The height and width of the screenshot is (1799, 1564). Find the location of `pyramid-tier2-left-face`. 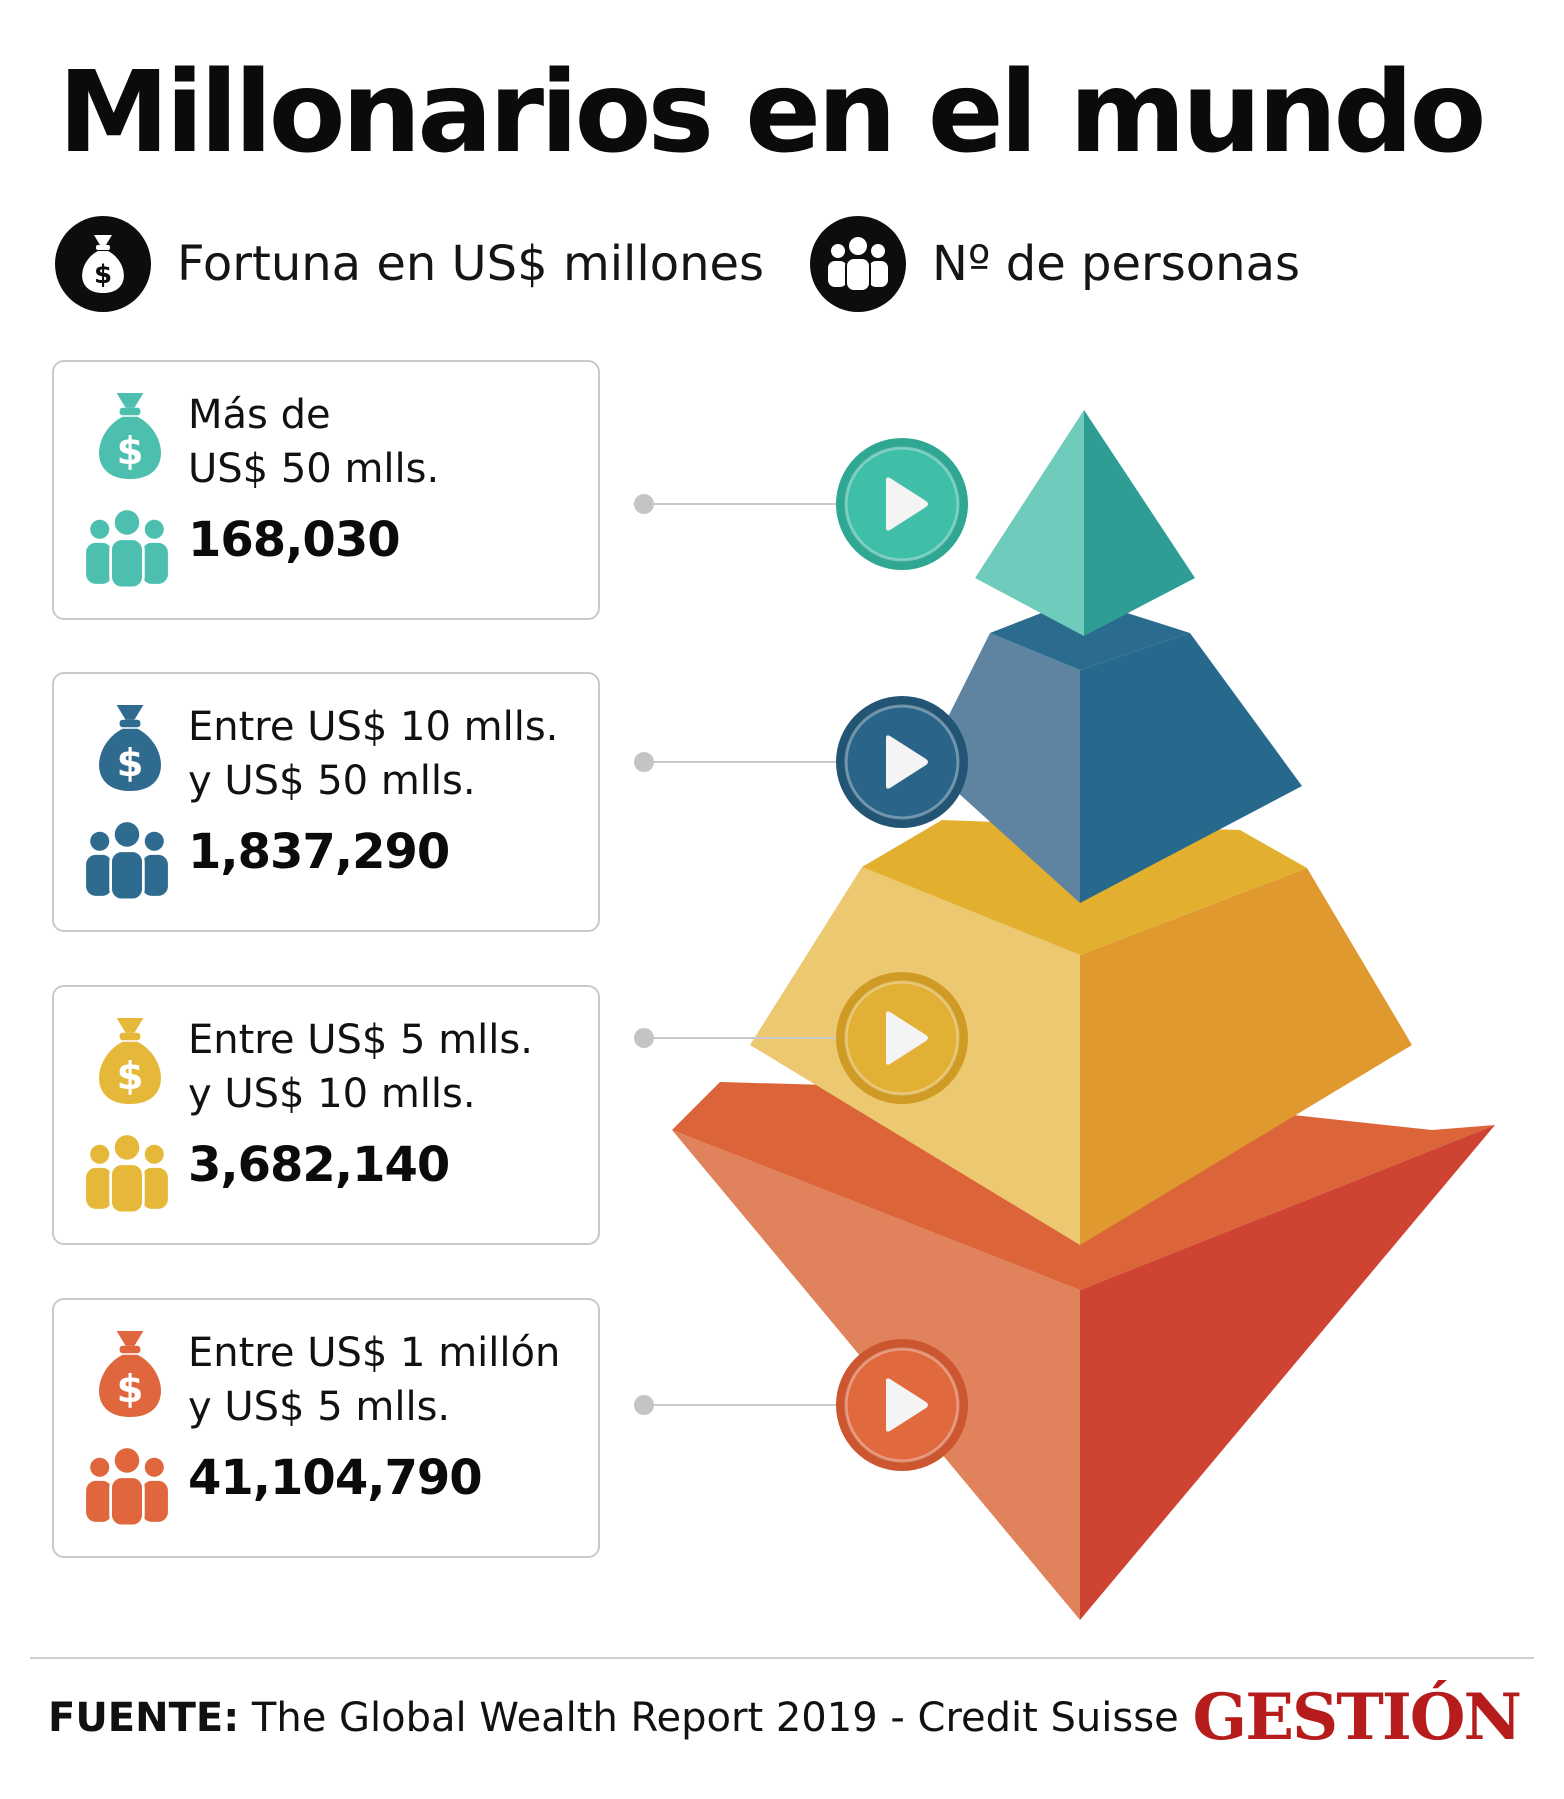

pyramid-tier2-left-face is located at coordinates (1002, 768).